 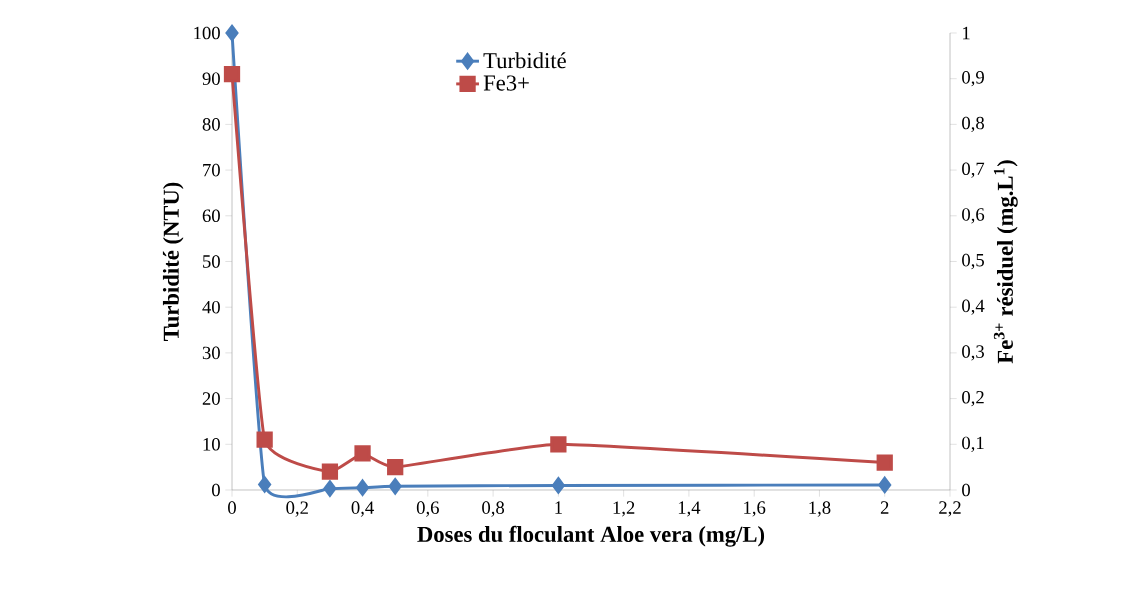 What do you see at coordinates (211, 307) in the screenshot?
I see `y-tick-label: 40` at bounding box center [211, 307].